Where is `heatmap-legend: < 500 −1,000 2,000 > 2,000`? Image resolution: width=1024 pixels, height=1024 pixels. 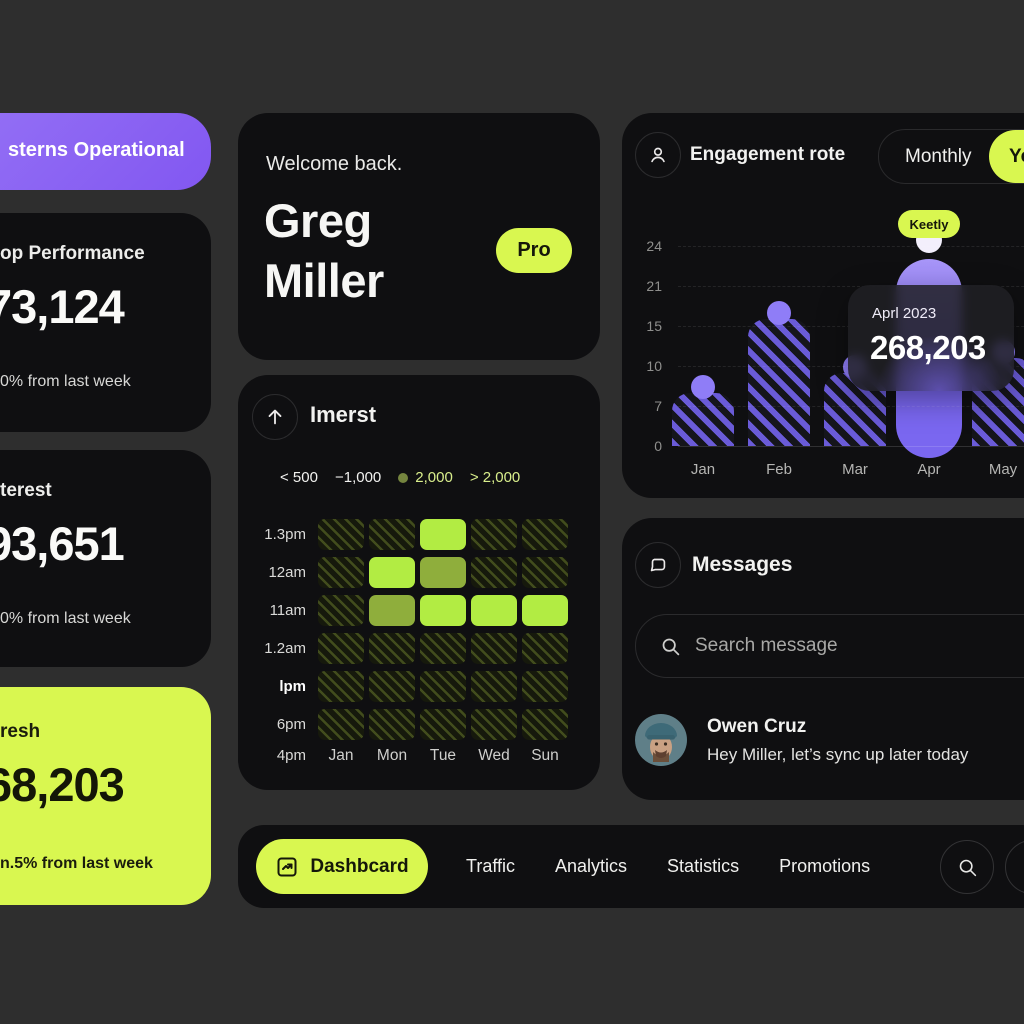 heatmap-legend: < 500 −1,000 2,000 > 2,000 is located at coordinates (400, 477).